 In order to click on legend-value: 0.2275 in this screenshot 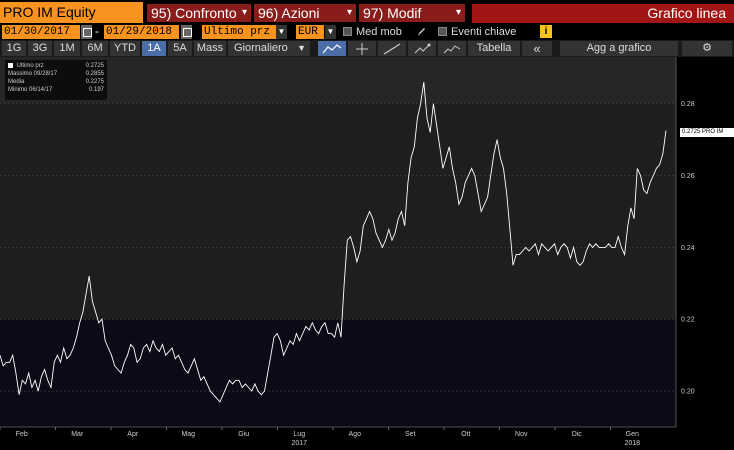, I will do `click(94, 82)`.